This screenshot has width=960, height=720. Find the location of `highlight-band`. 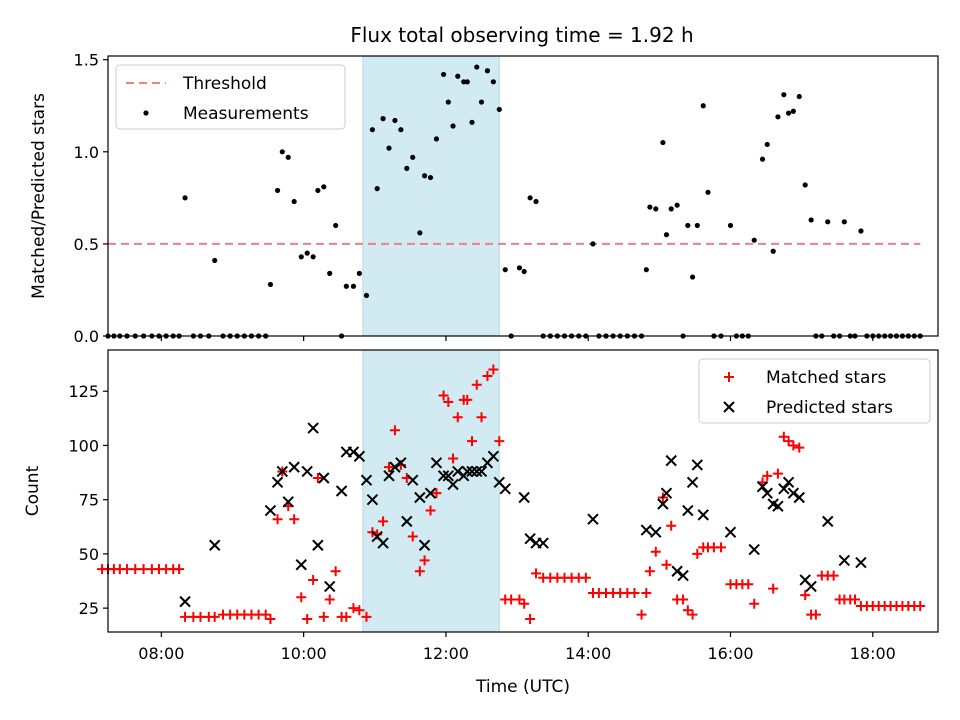

highlight-band is located at coordinates (431, 491).